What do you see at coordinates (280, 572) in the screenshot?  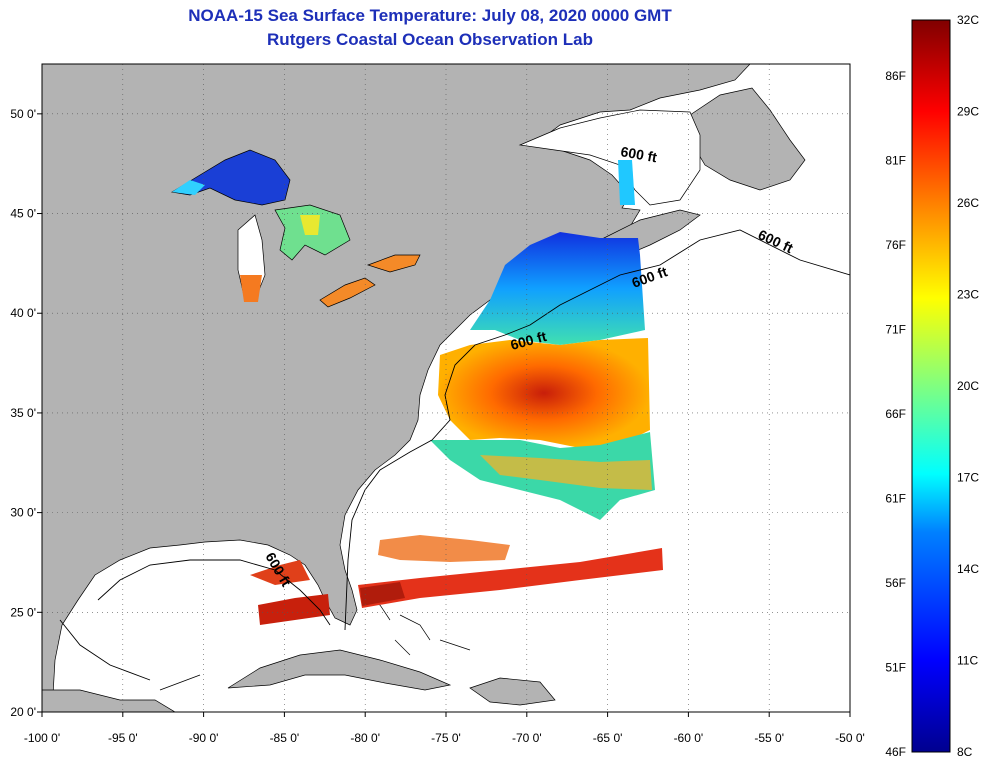 I see `sst-gulf-mexico-stripe` at bounding box center [280, 572].